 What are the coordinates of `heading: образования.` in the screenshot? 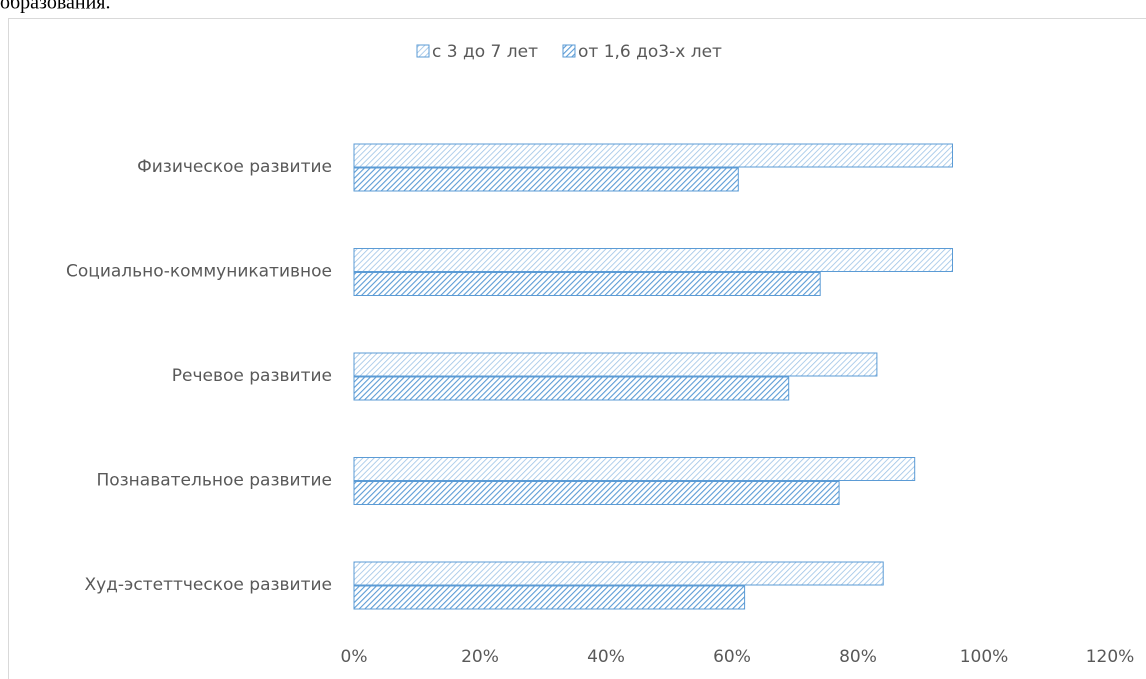 It's located at (55, 7).